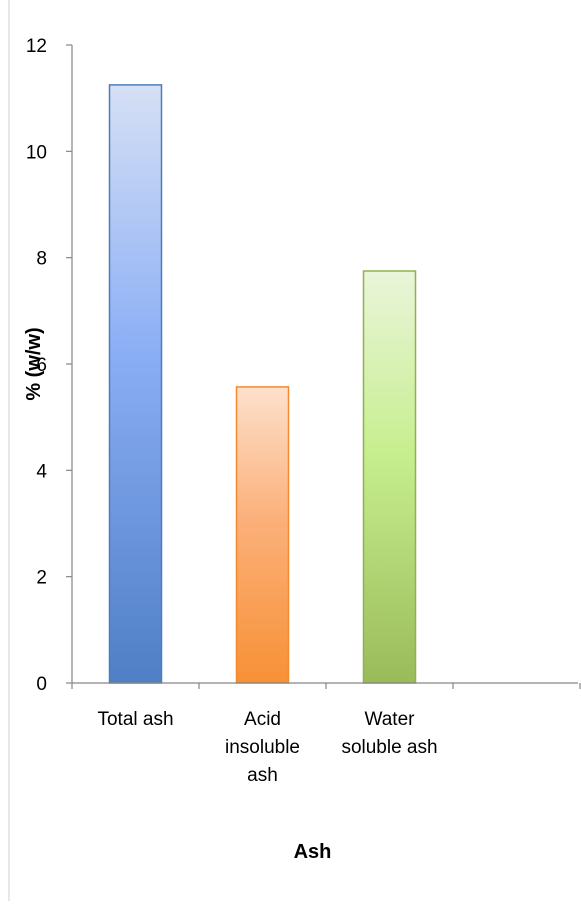  What do you see at coordinates (262, 747) in the screenshot?
I see `category-label-1: Acid insoluble ash` at bounding box center [262, 747].